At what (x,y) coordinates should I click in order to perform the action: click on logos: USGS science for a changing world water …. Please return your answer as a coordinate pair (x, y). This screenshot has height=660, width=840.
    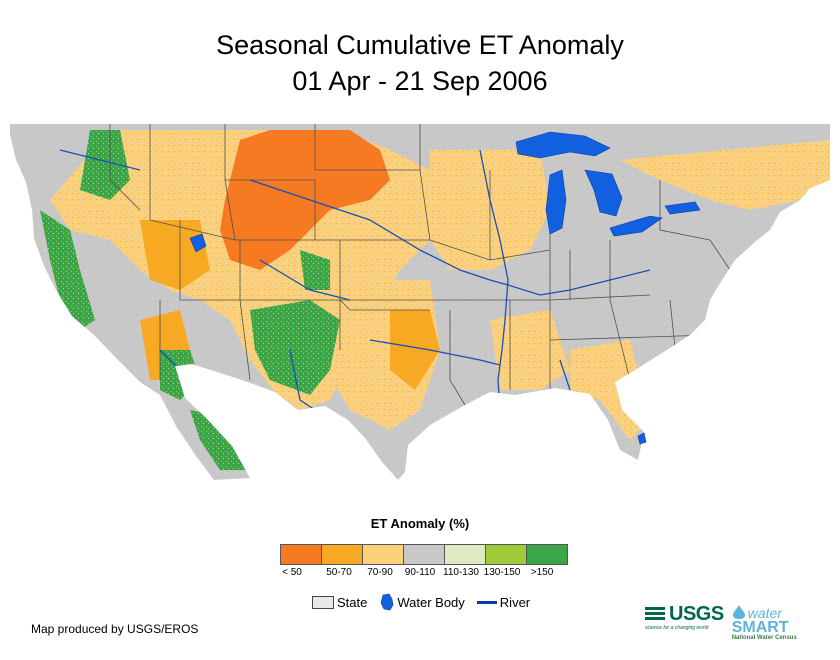
    Looking at the image, I should click on (721, 622).